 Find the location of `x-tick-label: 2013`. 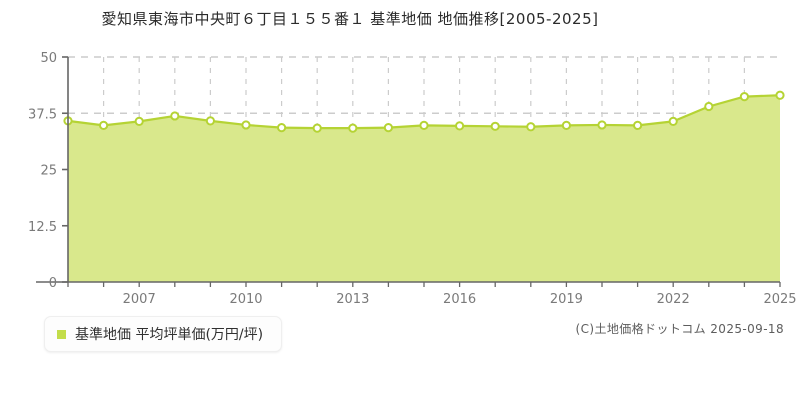

x-tick-label: 2013 is located at coordinates (352, 299).